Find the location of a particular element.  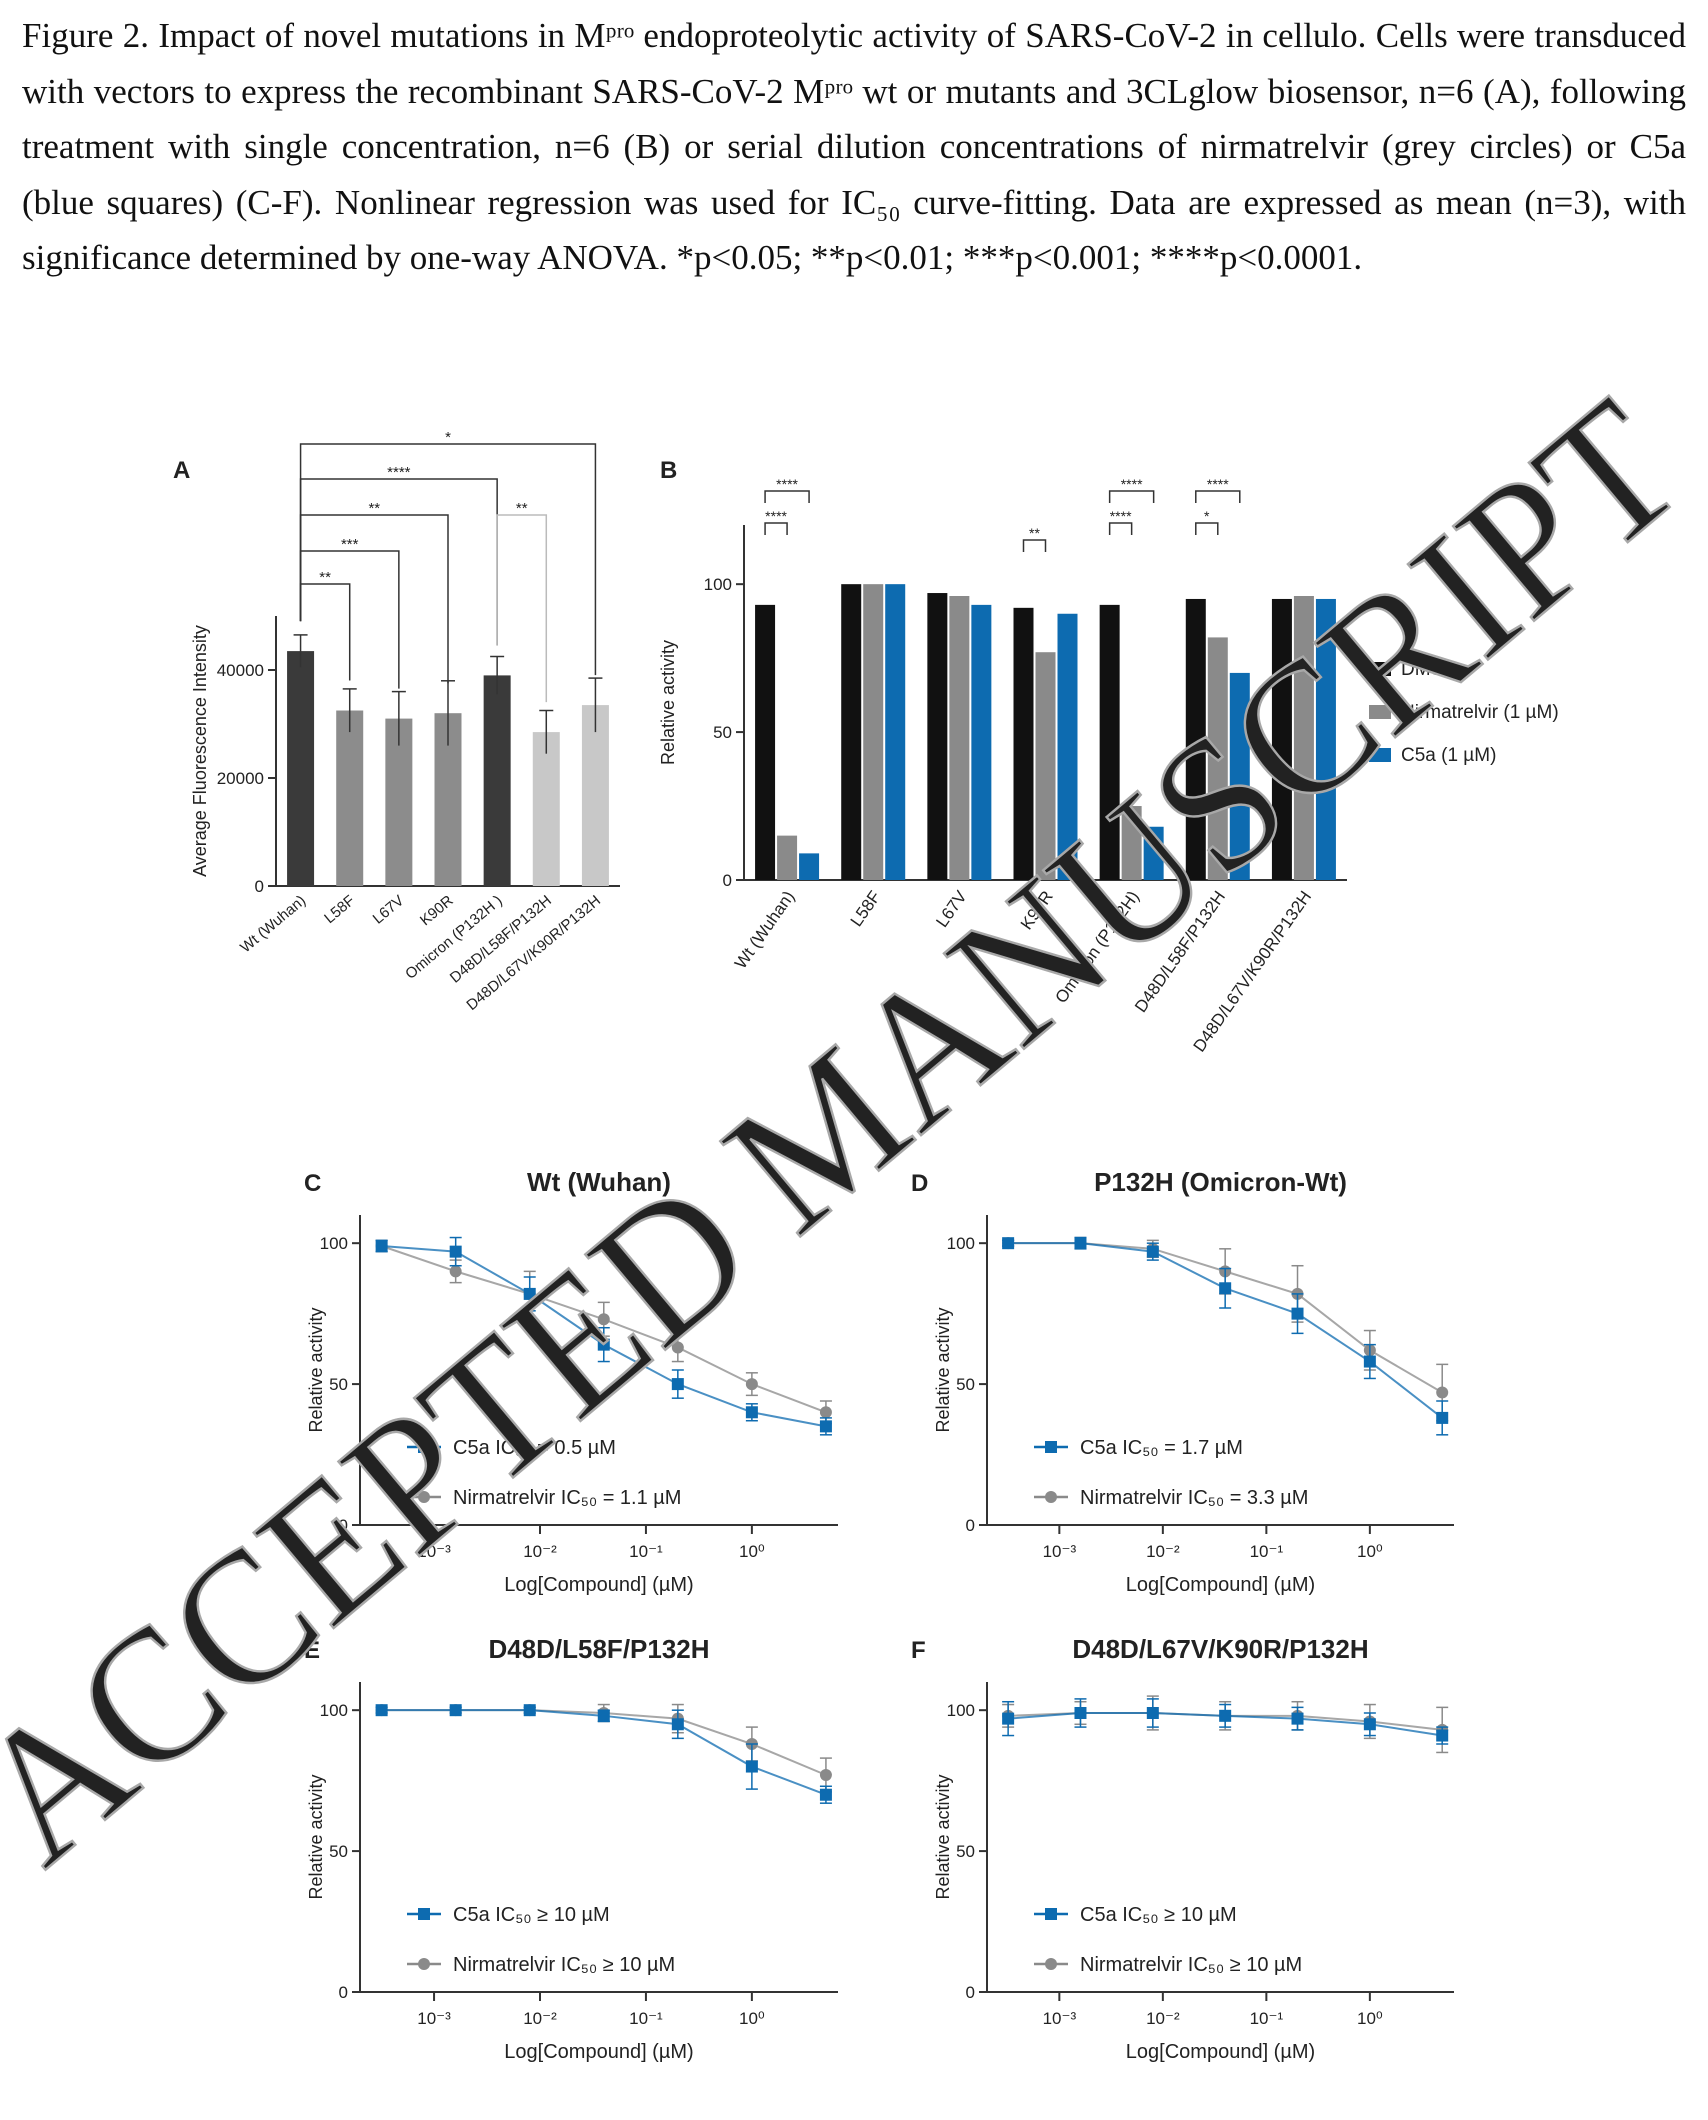

legend-label: Nirmatrelvir (1 µM) is located at coordinates (1480, 712).